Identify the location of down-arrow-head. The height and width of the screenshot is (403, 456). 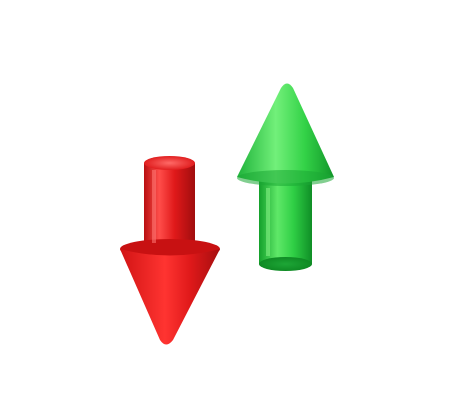
(170, 297).